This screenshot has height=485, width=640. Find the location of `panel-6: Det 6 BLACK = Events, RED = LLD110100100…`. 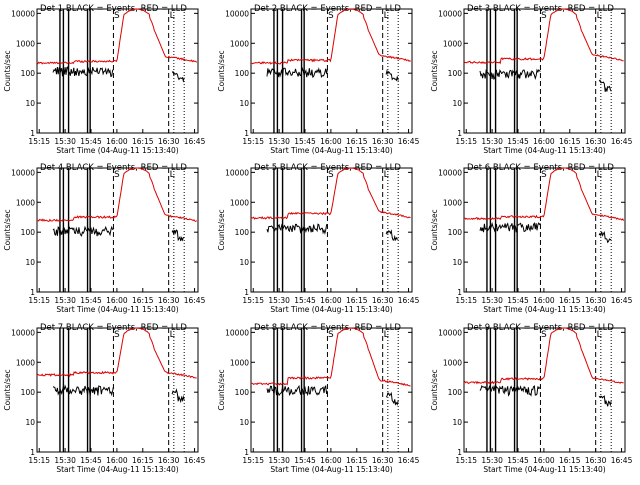

panel-6: Det 6 BLACK = Events, RED = LLD110100100… is located at coordinates (531, 238).